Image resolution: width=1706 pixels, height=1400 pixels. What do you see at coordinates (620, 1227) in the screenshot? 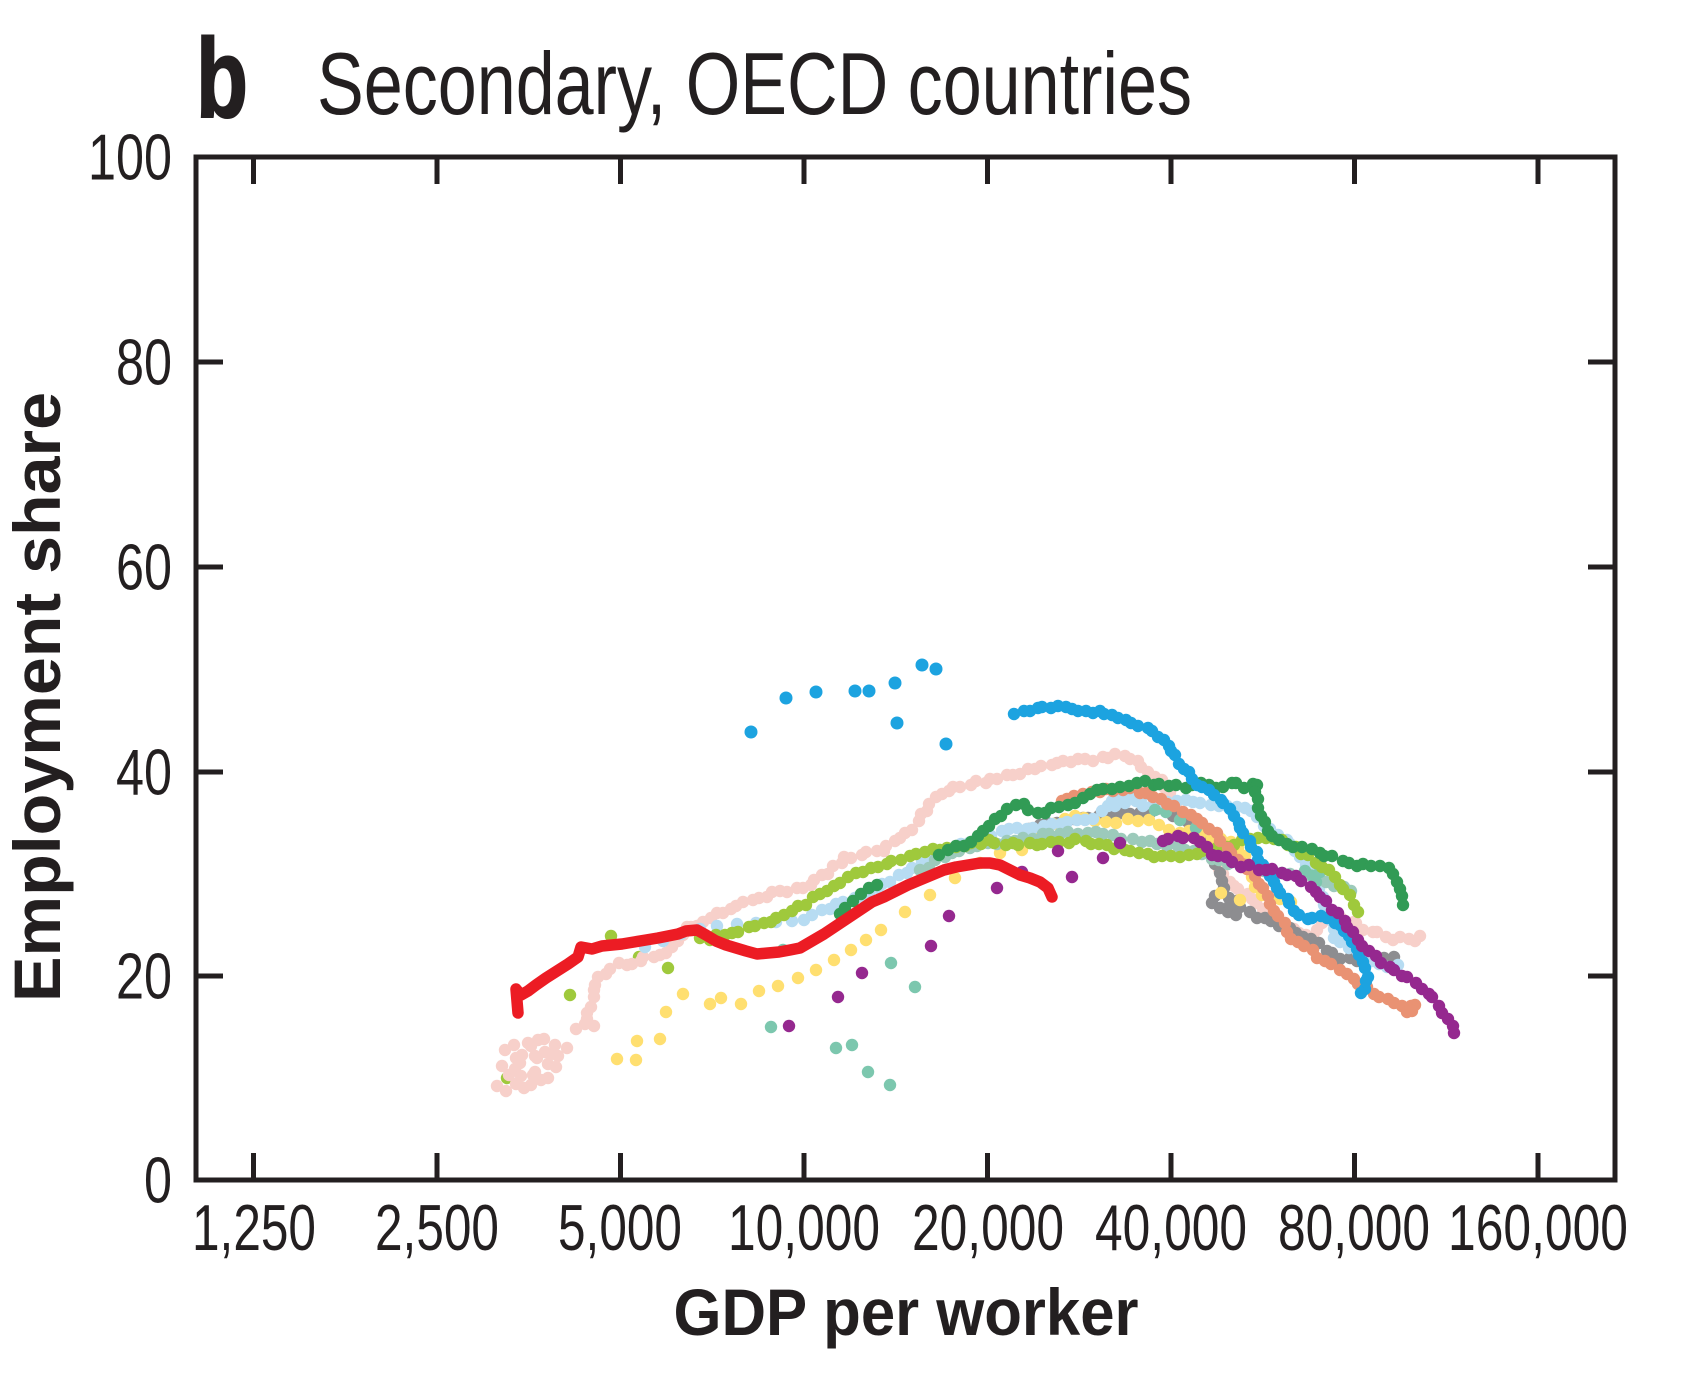
I see `svg-text: 5,000` at bounding box center [620, 1227].